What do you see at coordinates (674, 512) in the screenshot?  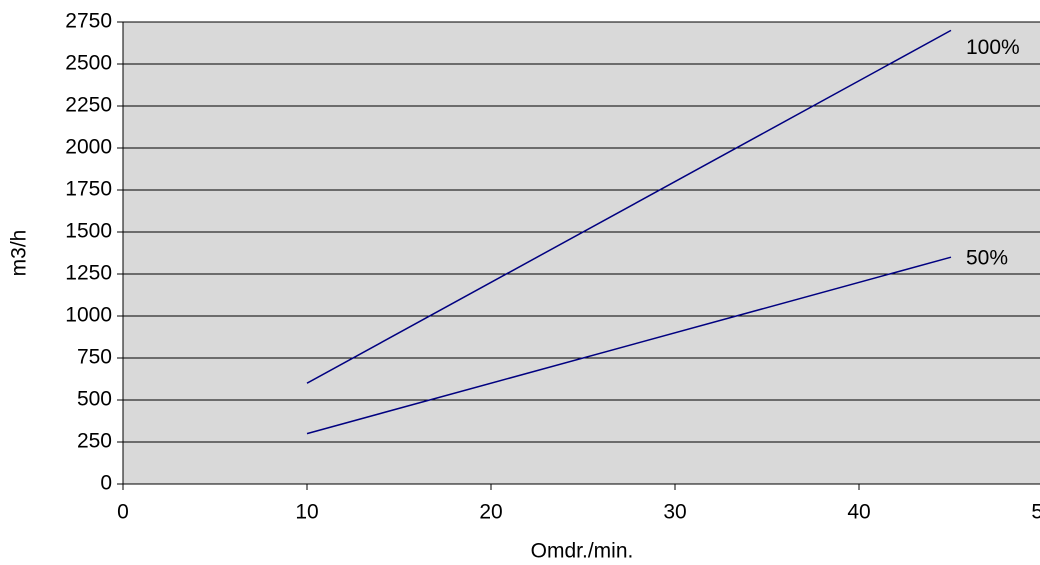 I see `x-tick-label: 30` at bounding box center [674, 512].